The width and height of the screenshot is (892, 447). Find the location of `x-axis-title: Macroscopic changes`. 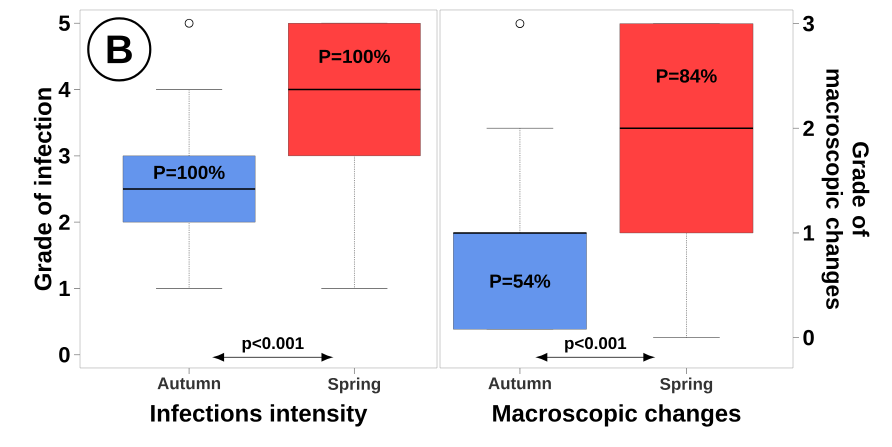

x-axis-title: Macroscopic changes is located at coordinates (616, 415).